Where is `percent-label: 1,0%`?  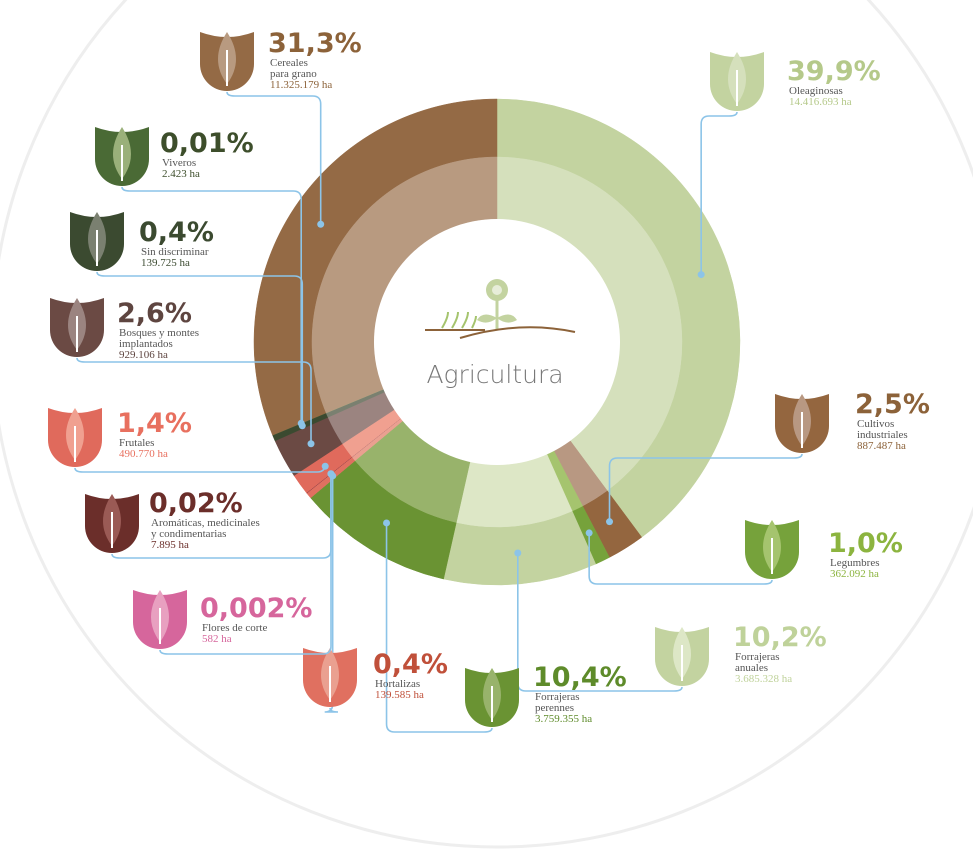 percent-label: 1,0% is located at coordinates (865, 543).